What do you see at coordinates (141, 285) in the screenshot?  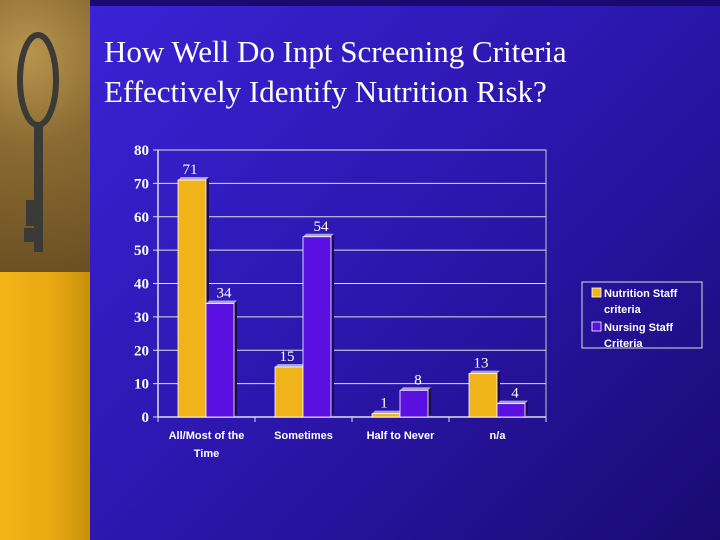 I see `y-tick-label-40: 40` at bounding box center [141, 285].